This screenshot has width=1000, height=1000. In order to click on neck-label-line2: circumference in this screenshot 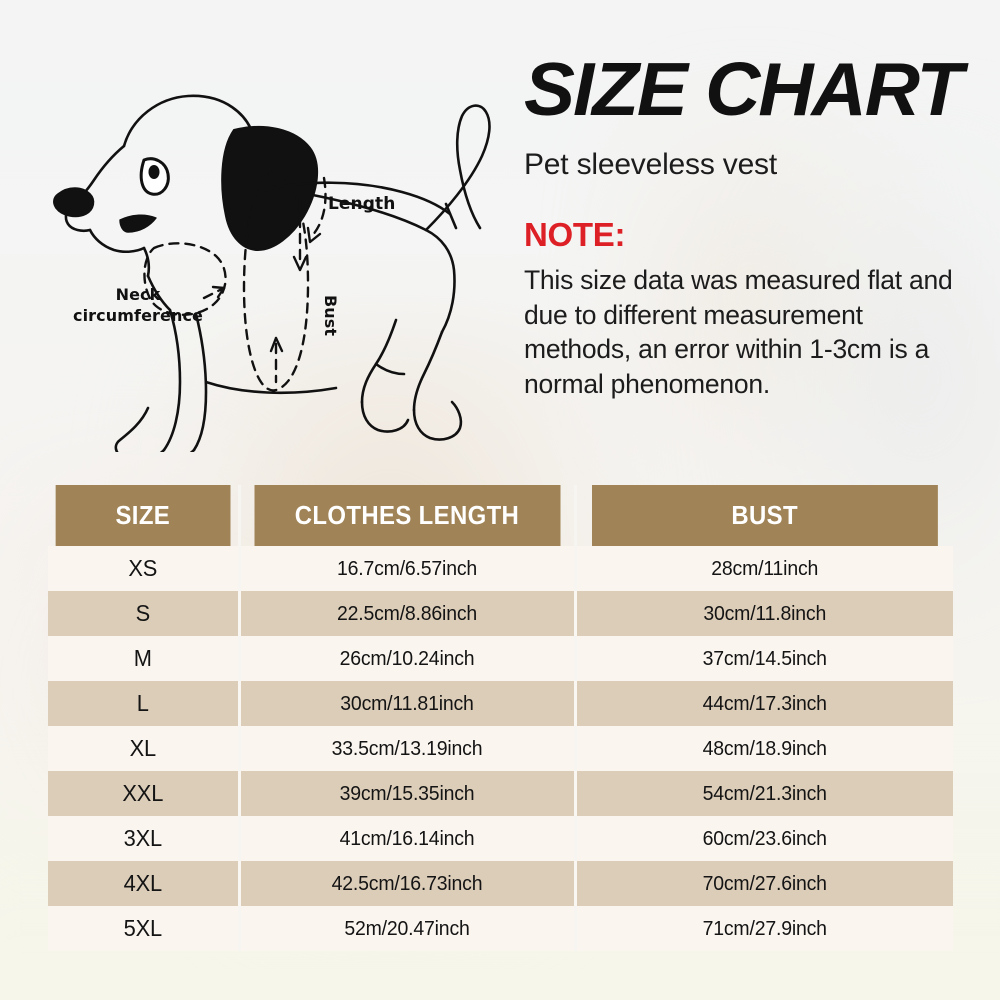, I will do `click(138, 316)`.